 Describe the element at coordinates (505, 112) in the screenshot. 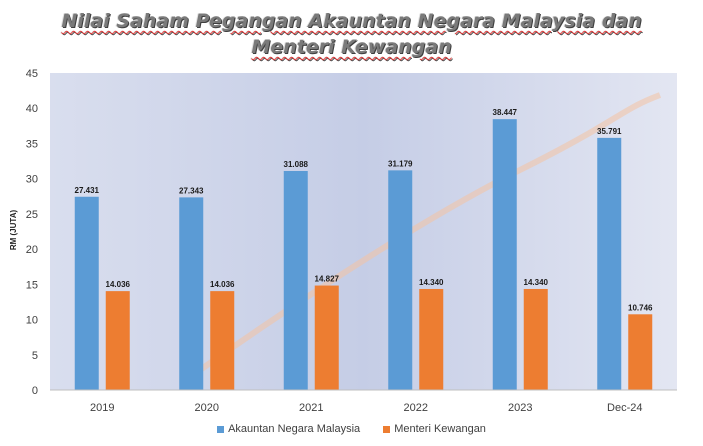

I see `data-label: 38.447` at that location.